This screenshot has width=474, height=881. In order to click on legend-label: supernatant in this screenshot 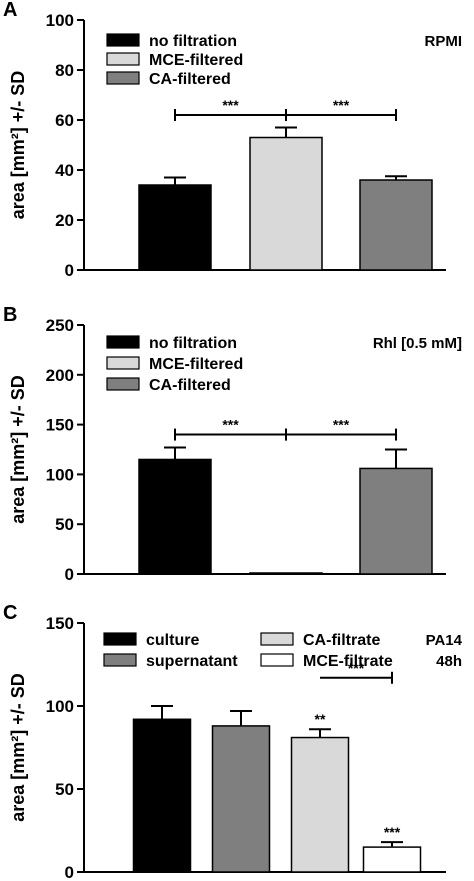, I will do `click(192, 661)`.